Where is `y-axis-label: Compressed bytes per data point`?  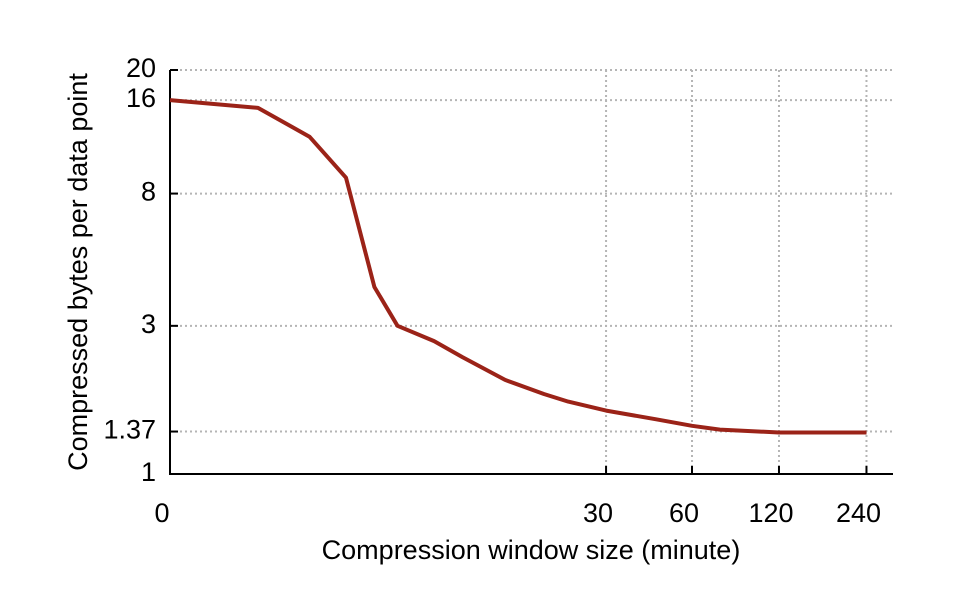
y-axis-label: Compressed bytes per data point is located at coordinates (78, 272).